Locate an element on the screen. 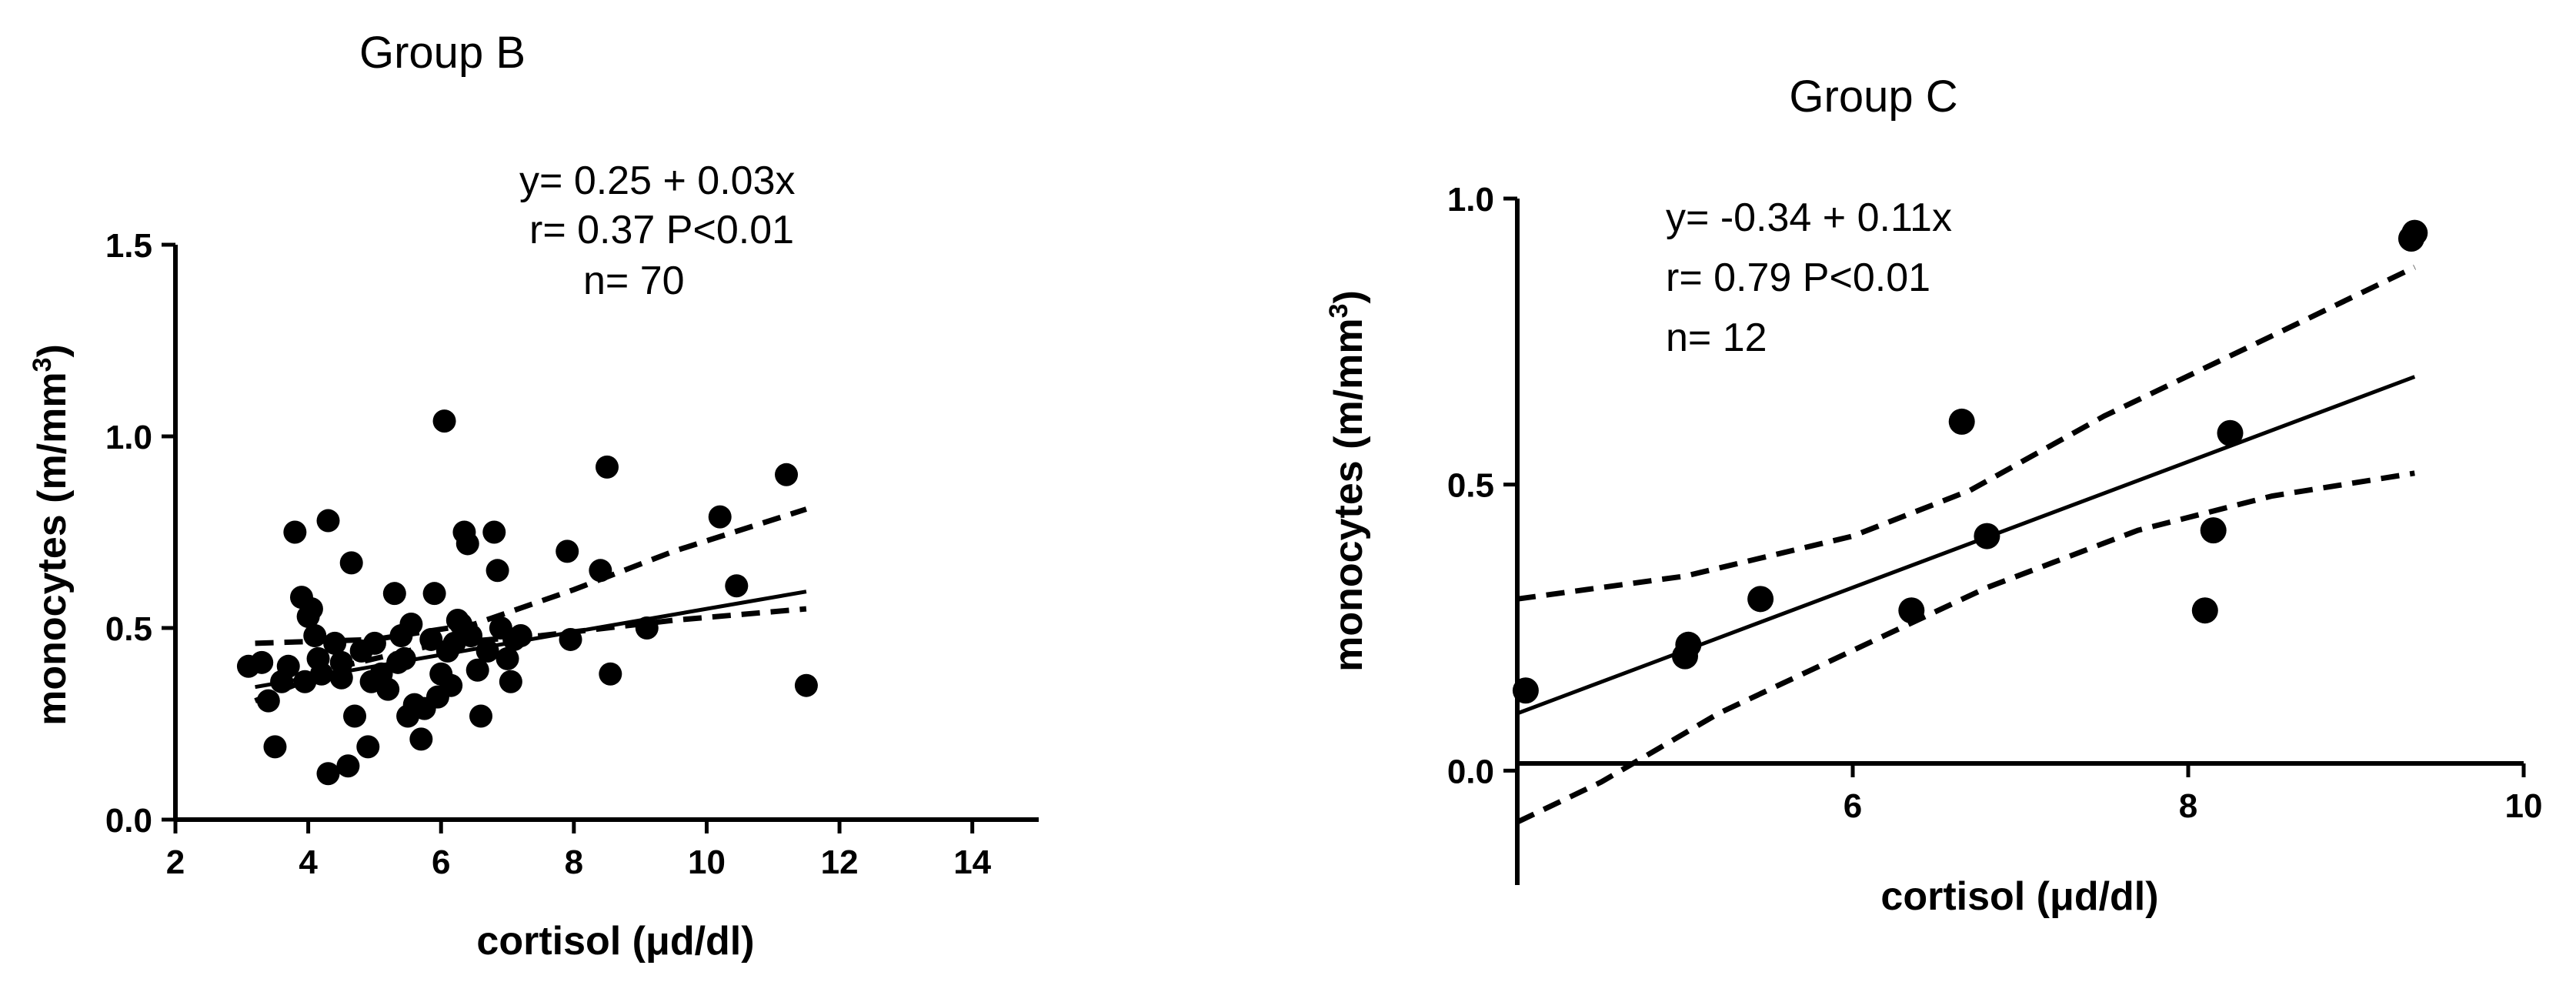  annotation-n: n= 70 is located at coordinates (634, 281).